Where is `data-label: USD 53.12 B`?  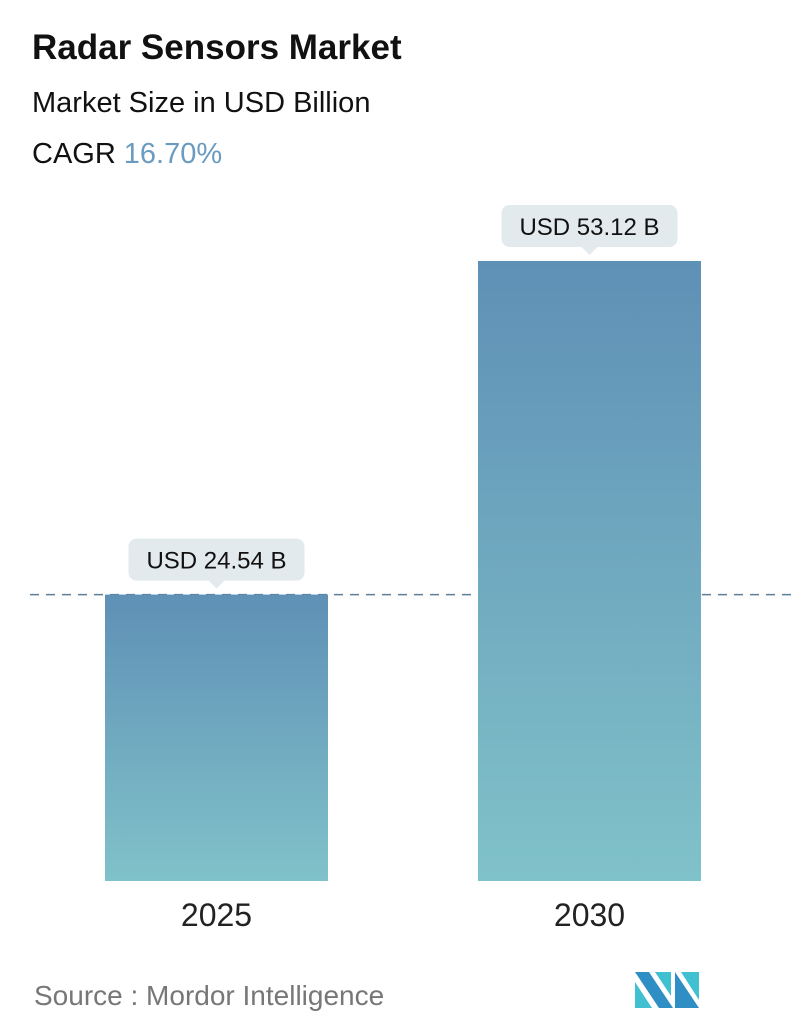
data-label: USD 53.12 B is located at coordinates (589, 227).